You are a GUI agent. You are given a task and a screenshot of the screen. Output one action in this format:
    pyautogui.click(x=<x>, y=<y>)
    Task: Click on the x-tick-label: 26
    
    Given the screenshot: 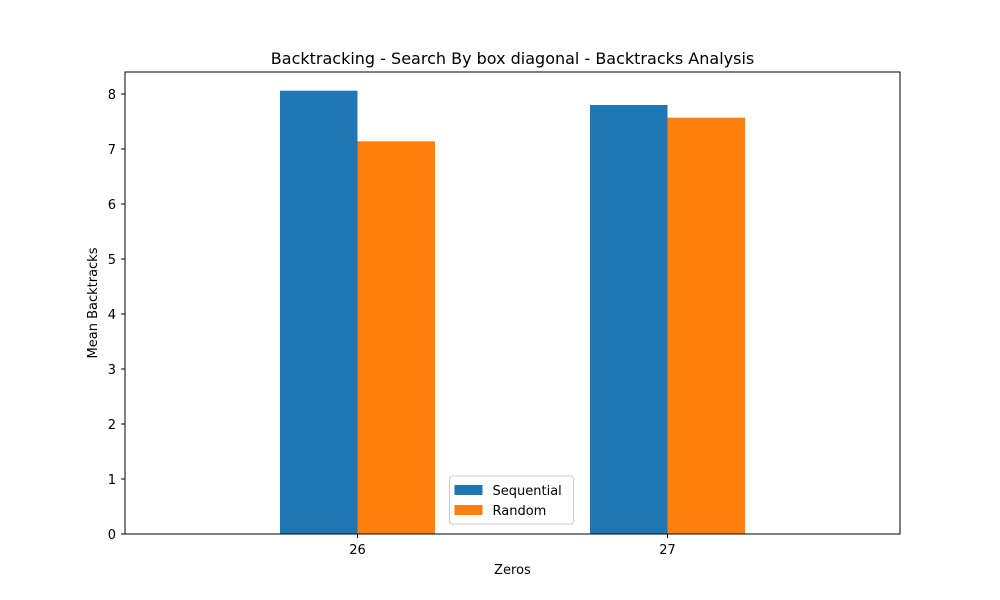 What is the action you would take?
    pyautogui.click(x=357, y=550)
    